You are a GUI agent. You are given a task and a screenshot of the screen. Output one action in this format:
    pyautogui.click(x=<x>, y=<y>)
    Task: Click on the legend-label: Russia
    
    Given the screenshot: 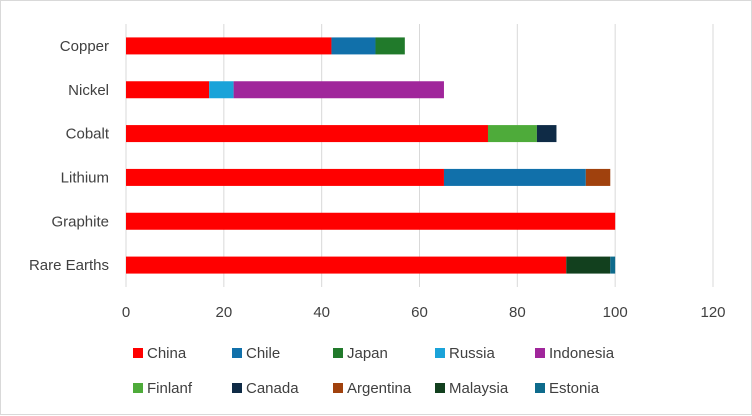 What is the action you would take?
    pyautogui.click(x=472, y=353)
    